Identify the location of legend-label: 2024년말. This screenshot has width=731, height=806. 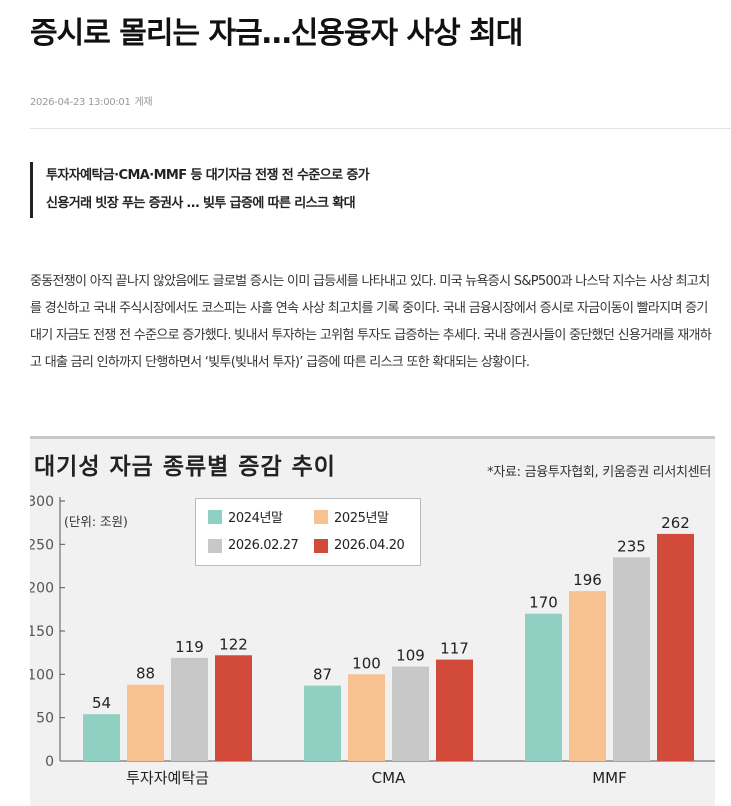
(255, 518).